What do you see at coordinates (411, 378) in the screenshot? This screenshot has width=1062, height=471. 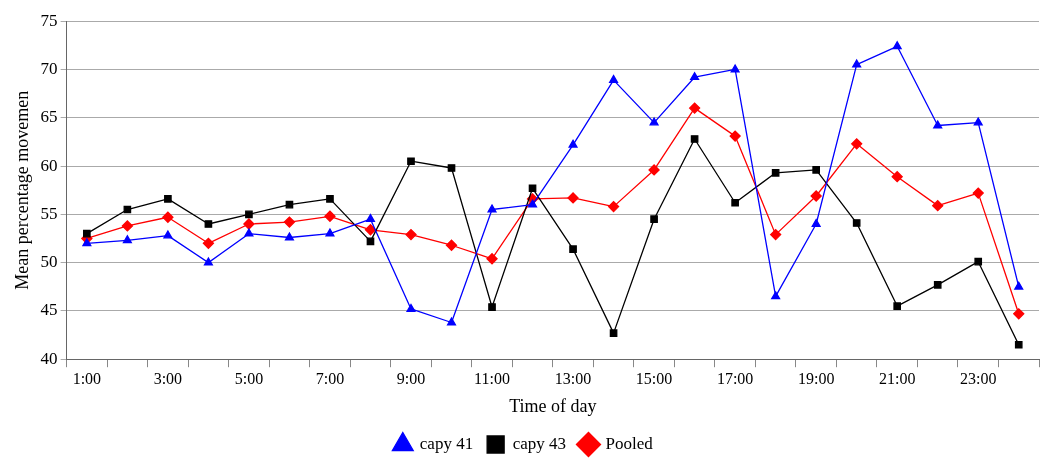 I see `x-tick-label: 9:00` at bounding box center [411, 378].